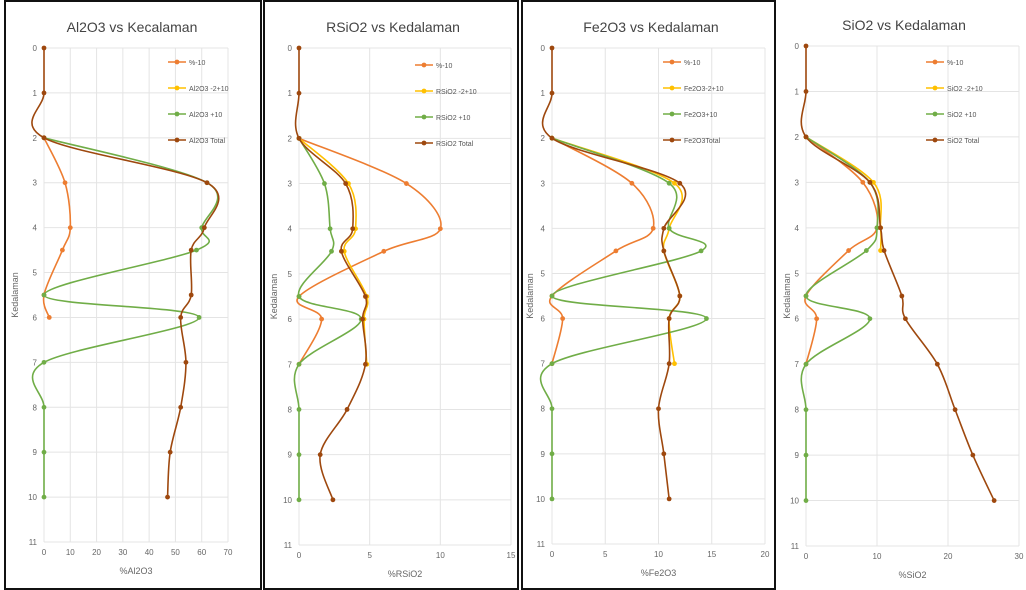  What do you see at coordinates (35, 183) in the screenshot?
I see `y-tick-label: 3` at bounding box center [35, 183].